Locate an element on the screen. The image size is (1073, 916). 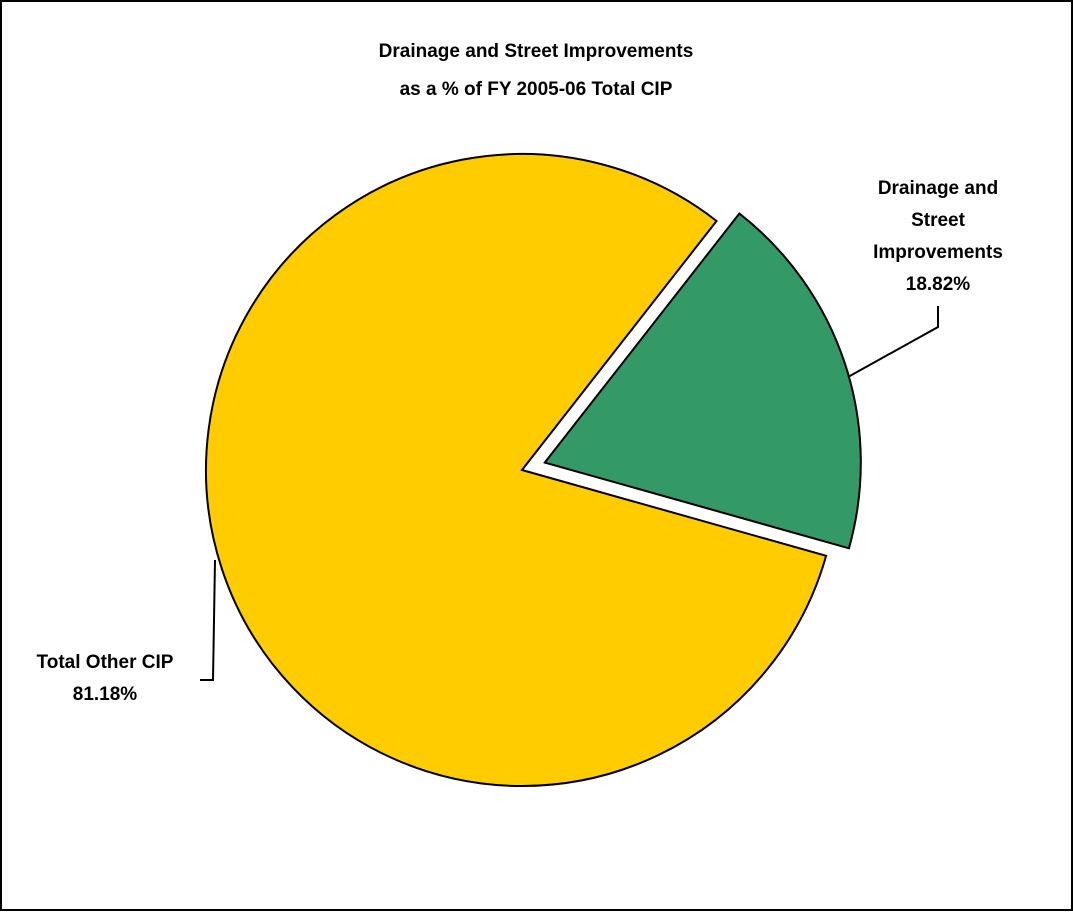
pie-slice-drainage-street is located at coordinates (702, 381).